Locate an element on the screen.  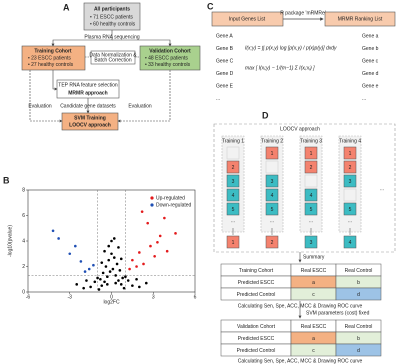
x-tick-label: 0 is located at coordinates (111, 297).